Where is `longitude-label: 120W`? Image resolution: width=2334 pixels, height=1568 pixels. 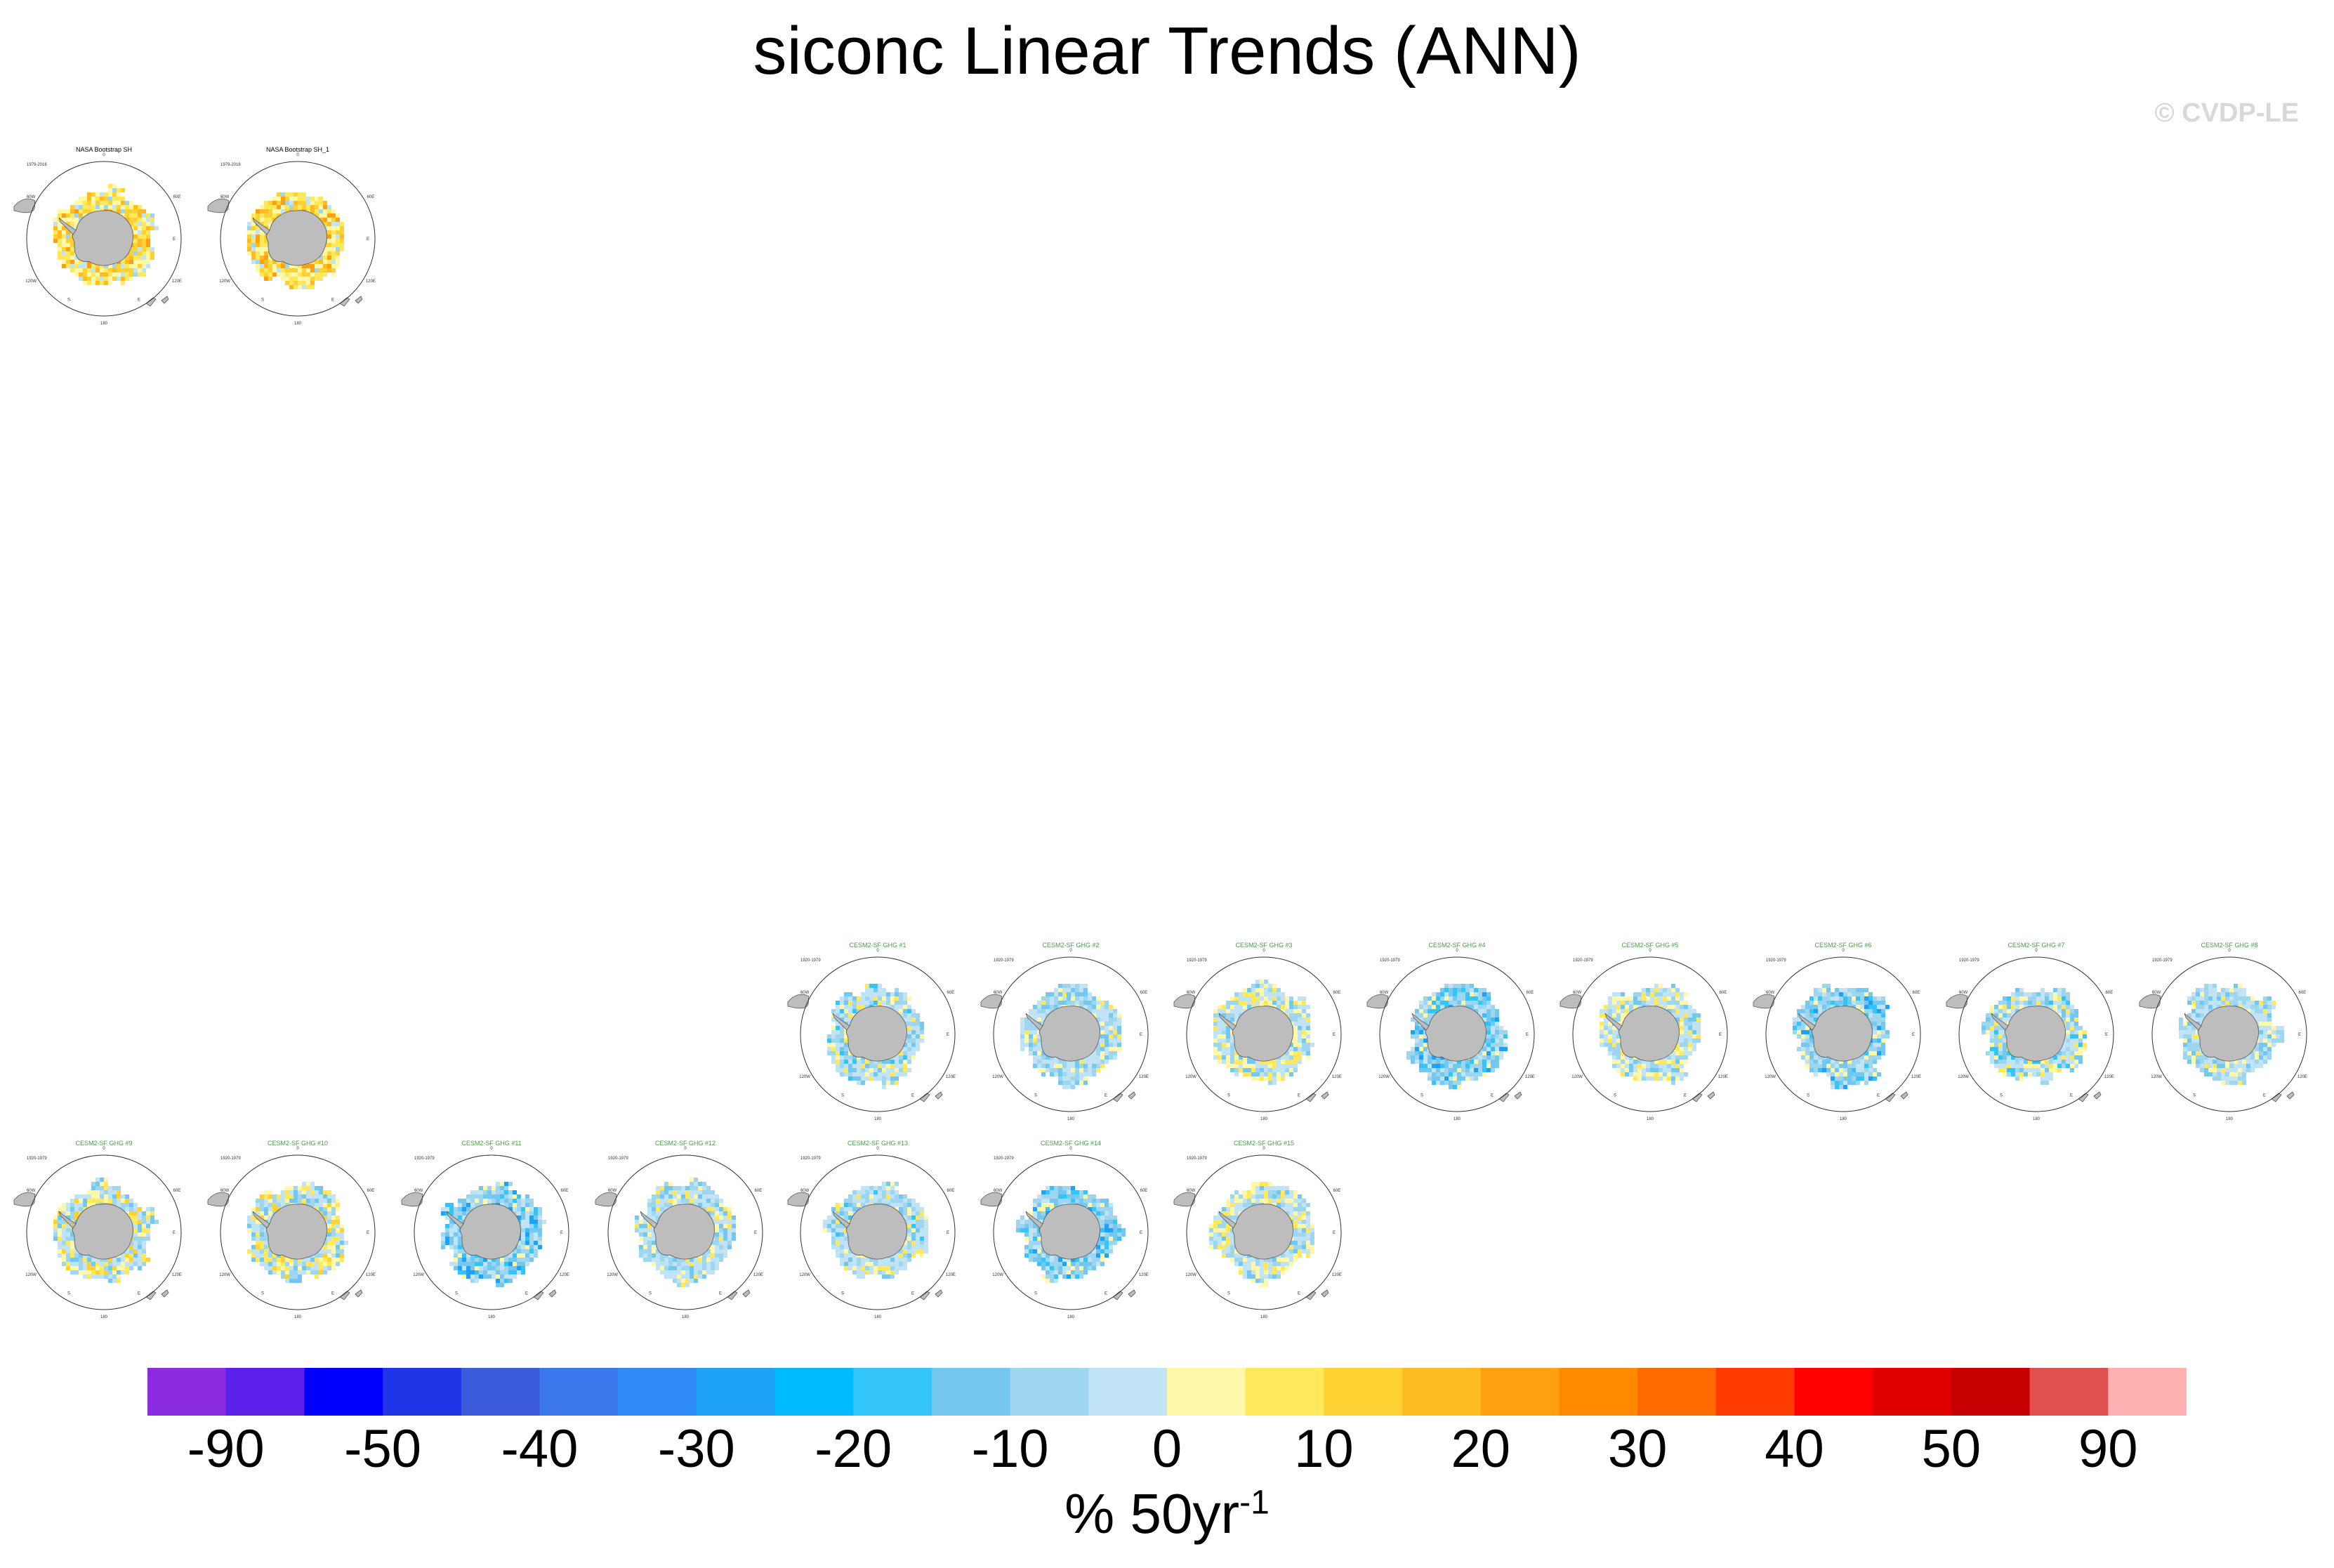 longitude-label: 120W is located at coordinates (2156, 1077).